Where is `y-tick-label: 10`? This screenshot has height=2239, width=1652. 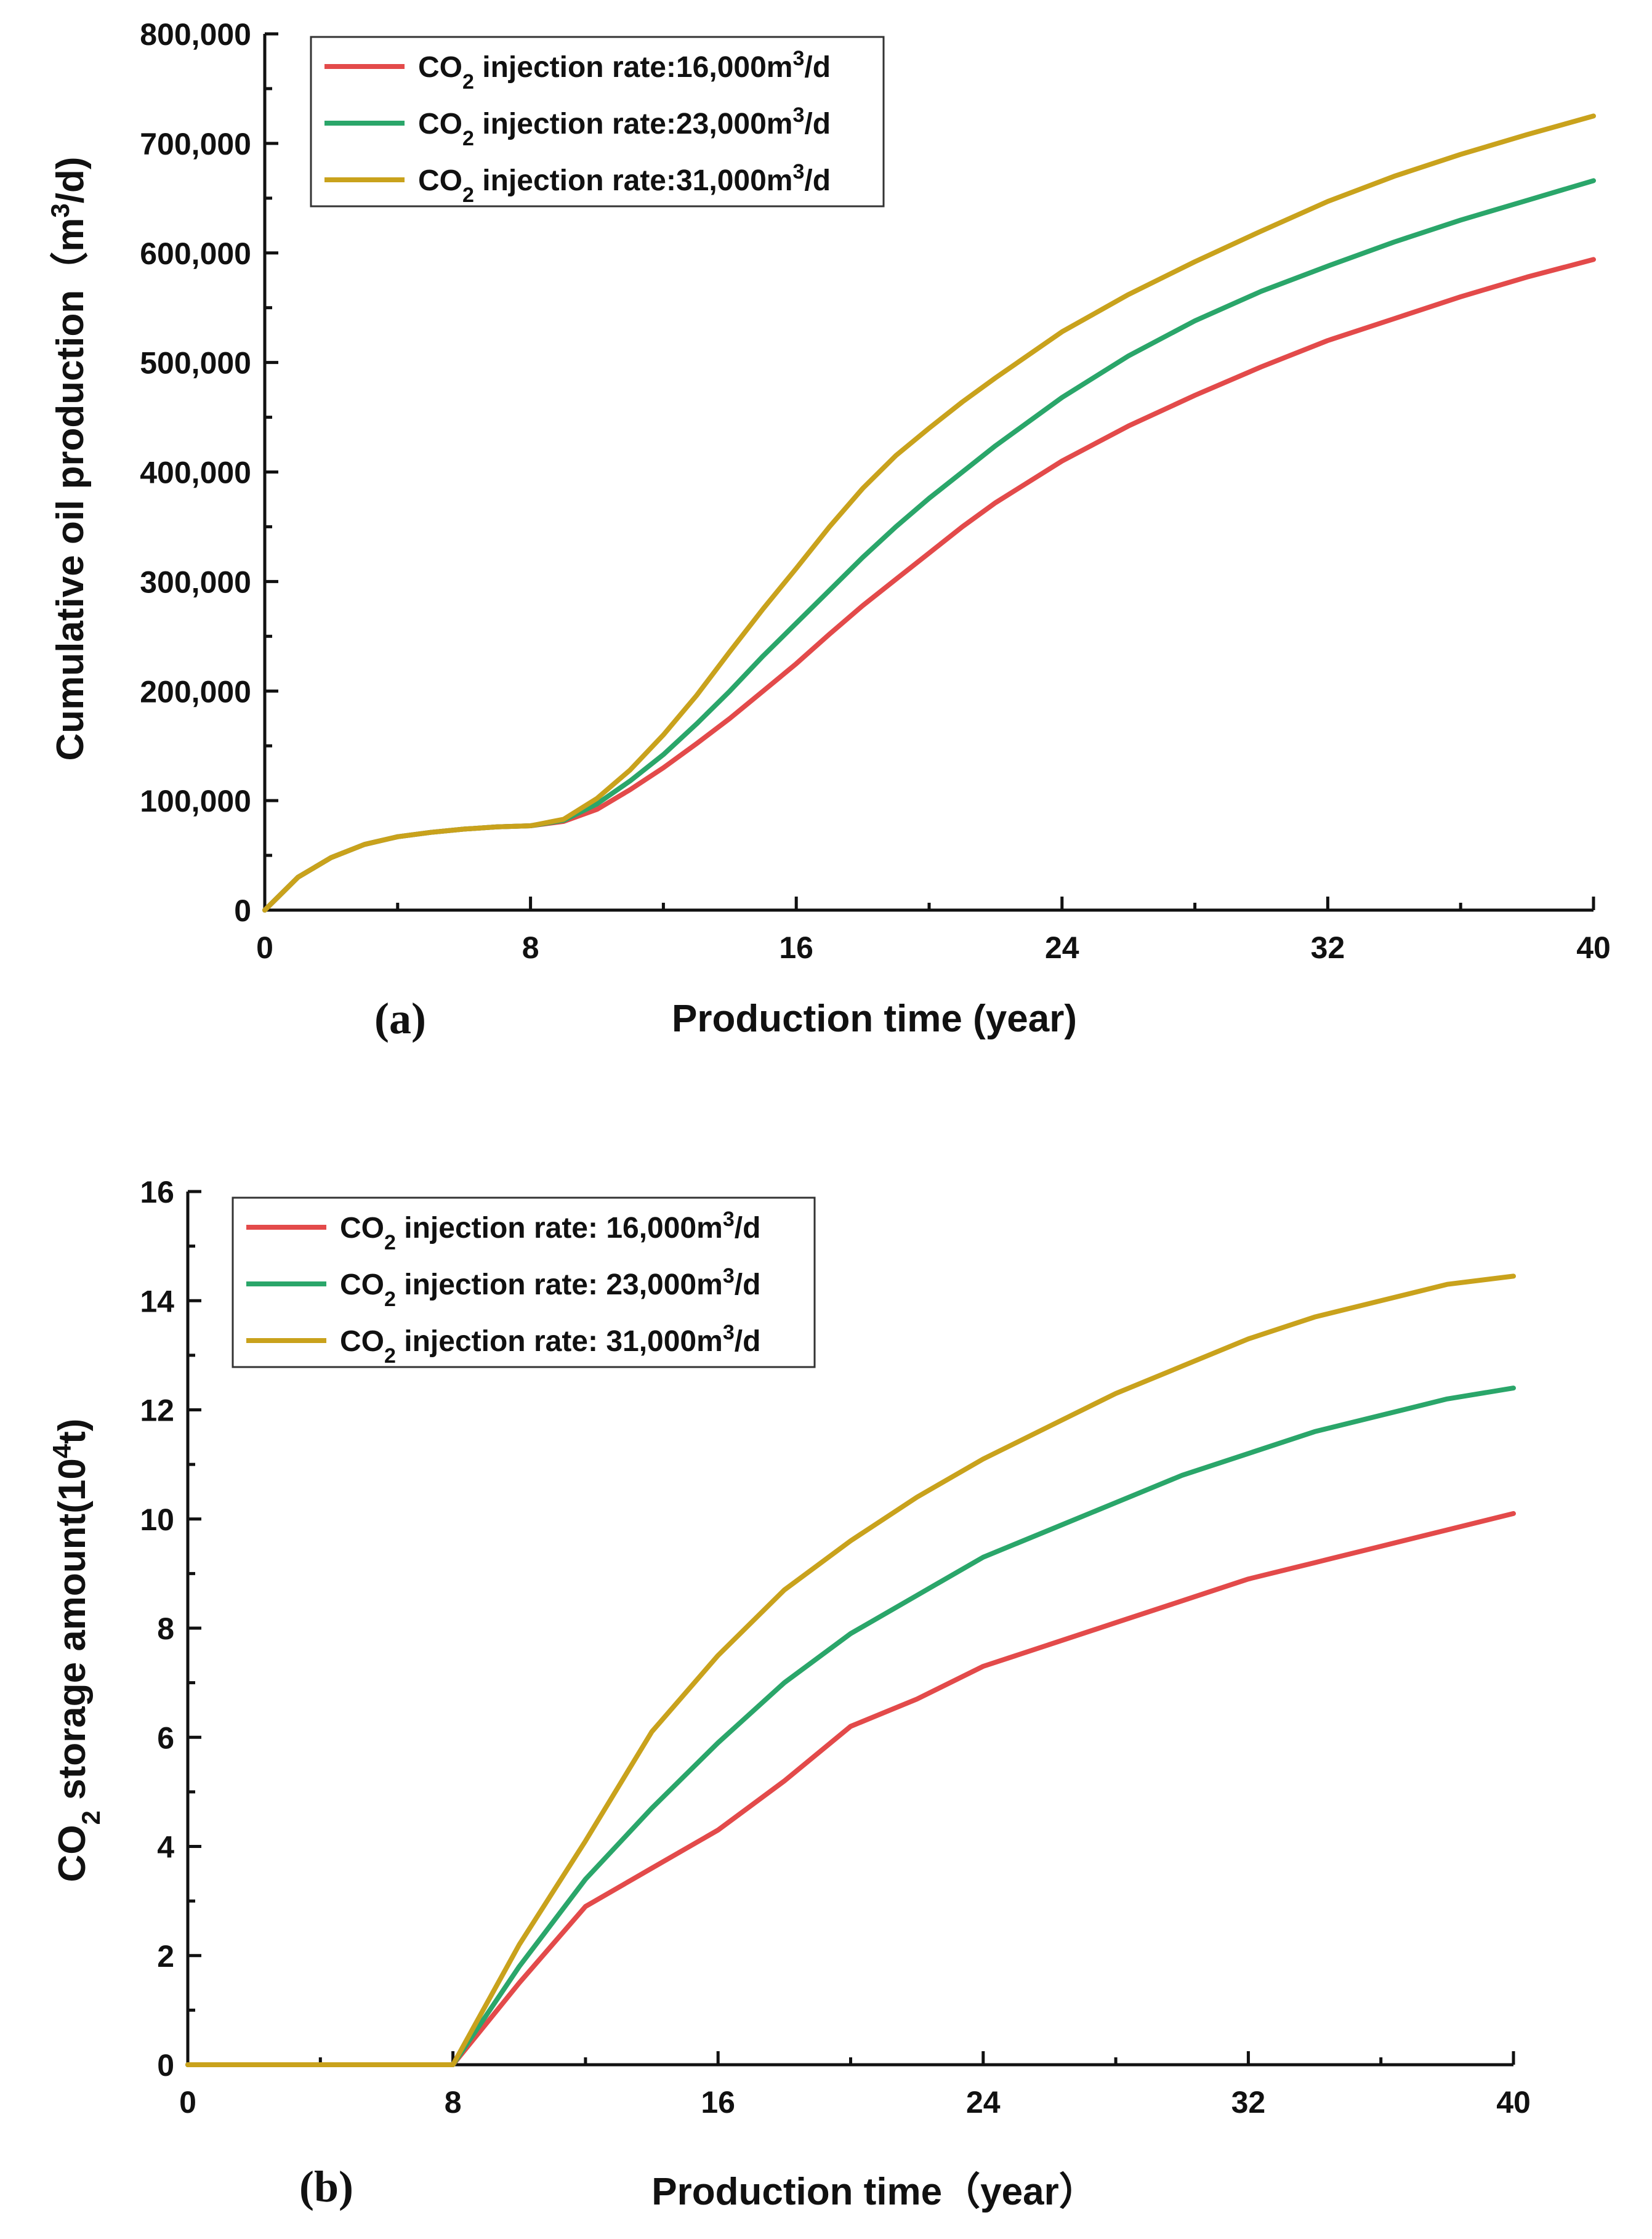 y-tick-label: 10 is located at coordinates (157, 1520).